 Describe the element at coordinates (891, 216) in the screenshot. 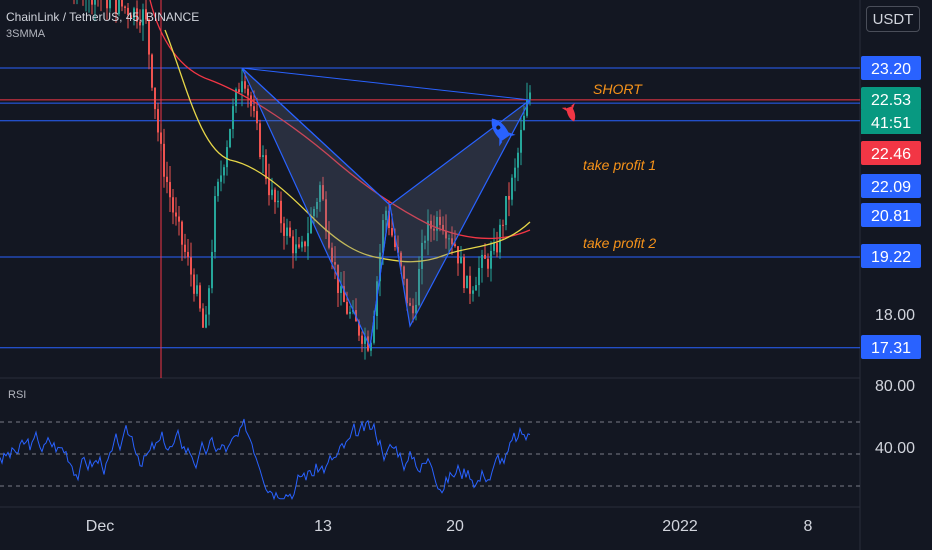

I see `price-label: 20.81` at that location.